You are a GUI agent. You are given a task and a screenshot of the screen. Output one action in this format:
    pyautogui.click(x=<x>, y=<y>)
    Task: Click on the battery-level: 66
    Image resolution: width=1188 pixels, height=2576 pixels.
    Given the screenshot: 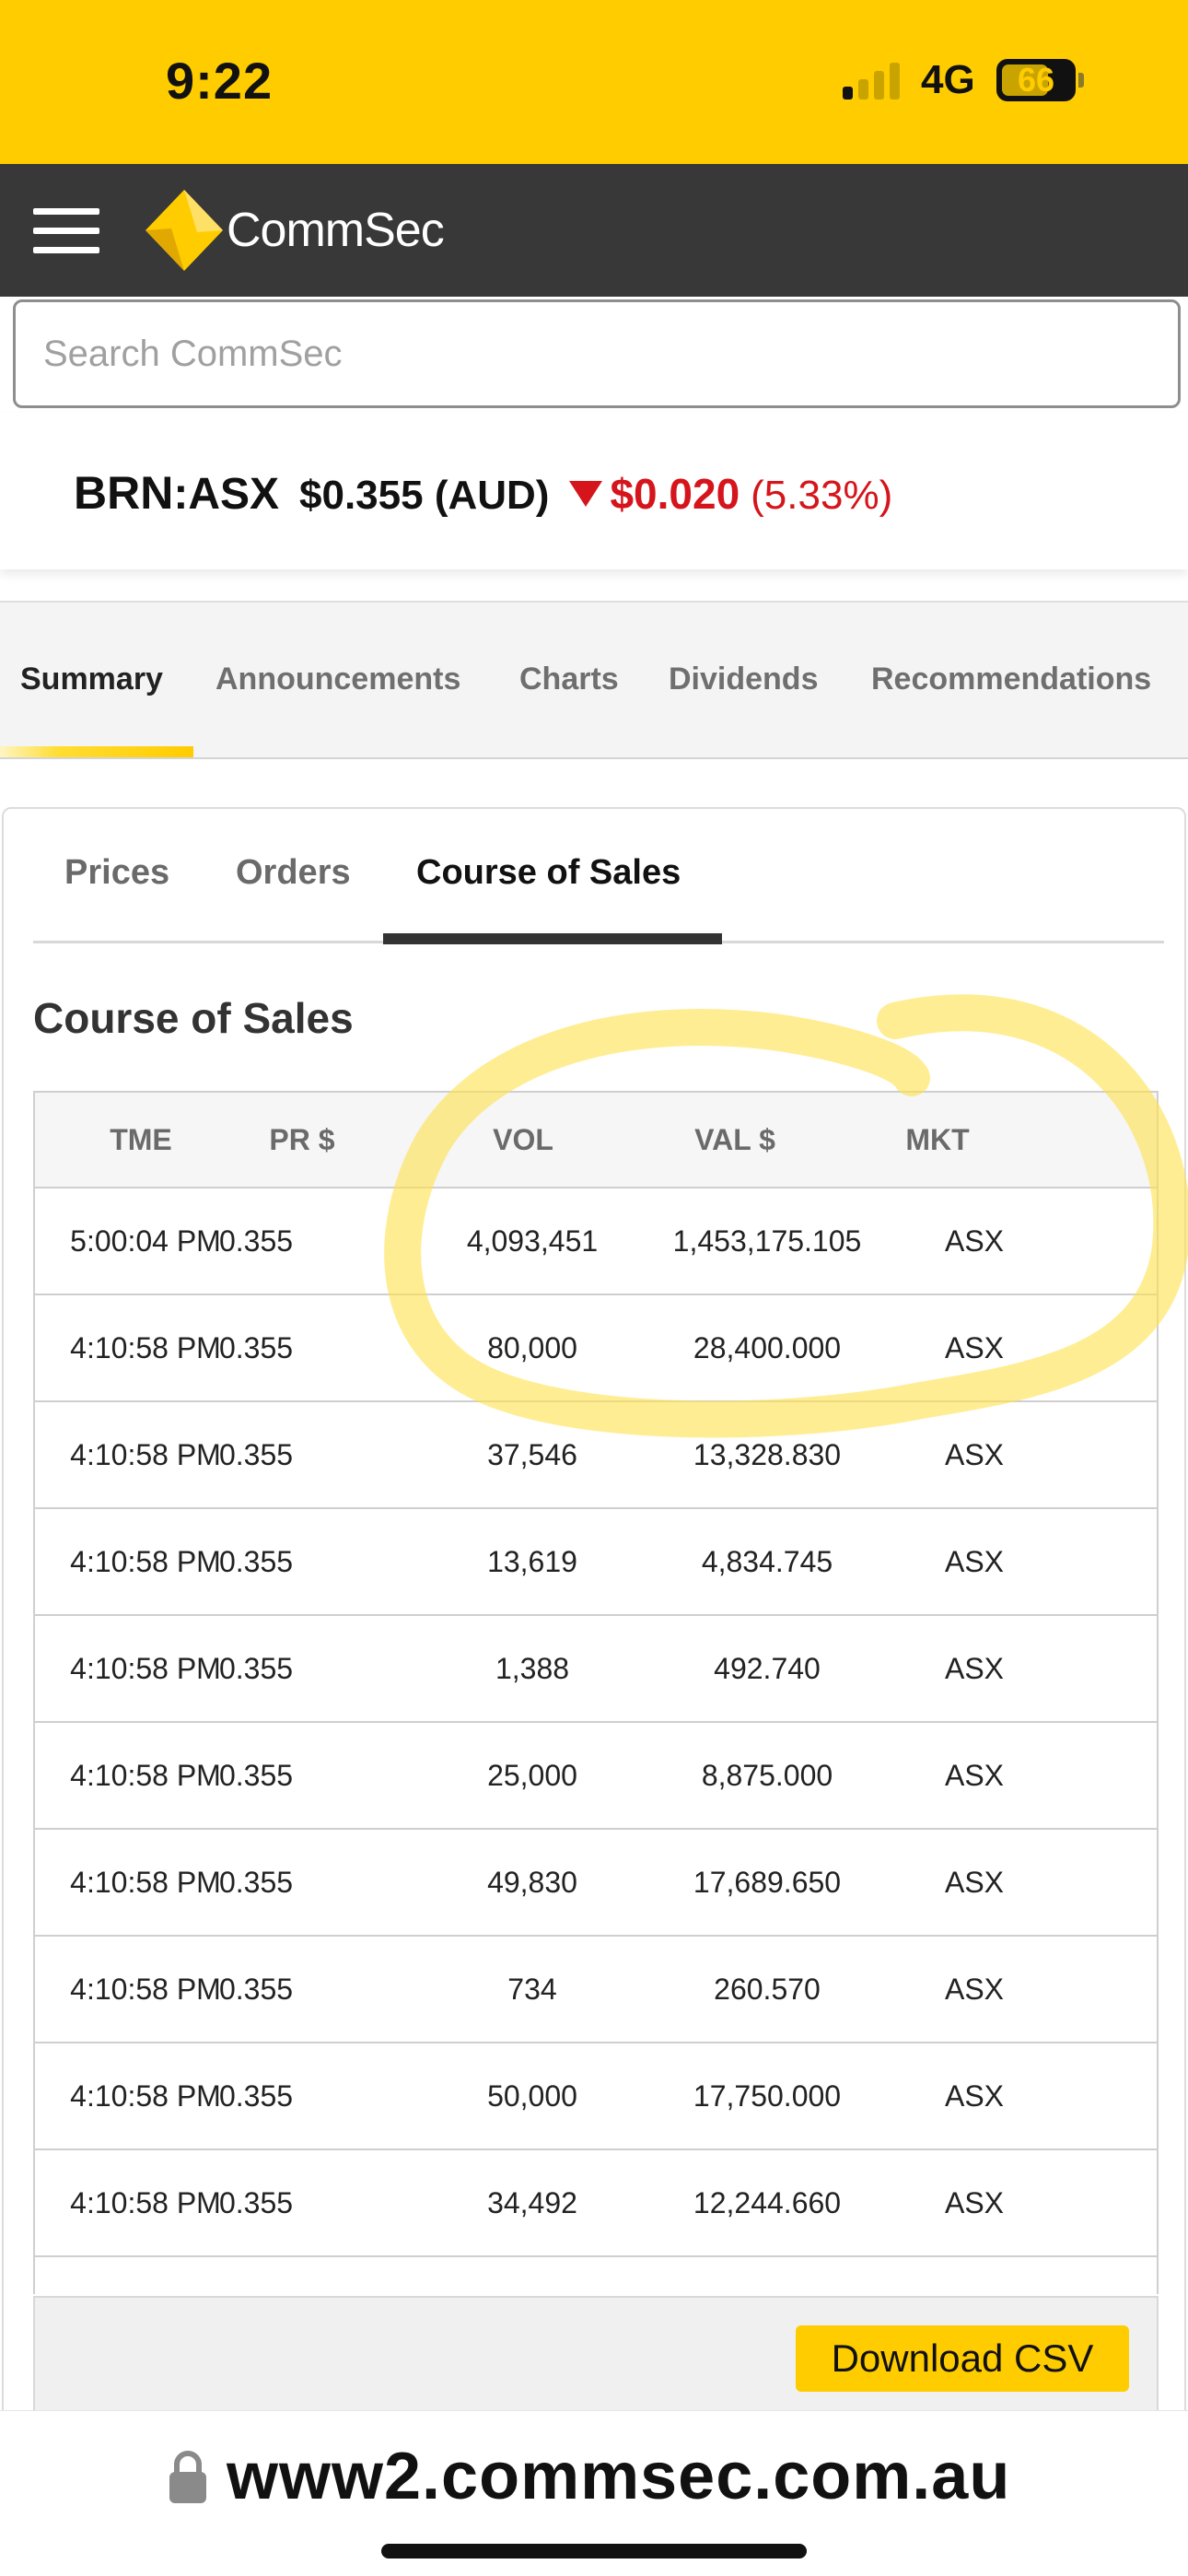 What is the action you would take?
    pyautogui.click(x=1036, y=80)
    